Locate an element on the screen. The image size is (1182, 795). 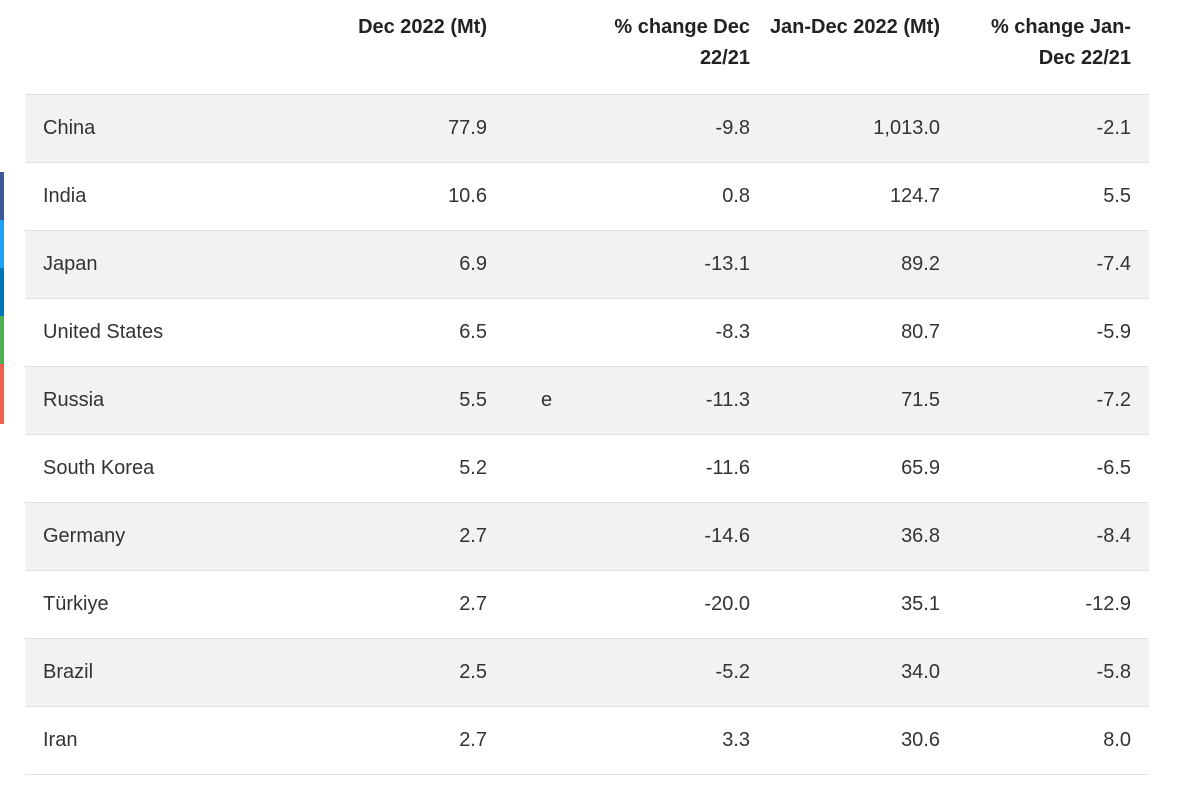
cell-country: Brazil is located at coordinates (145, 672).